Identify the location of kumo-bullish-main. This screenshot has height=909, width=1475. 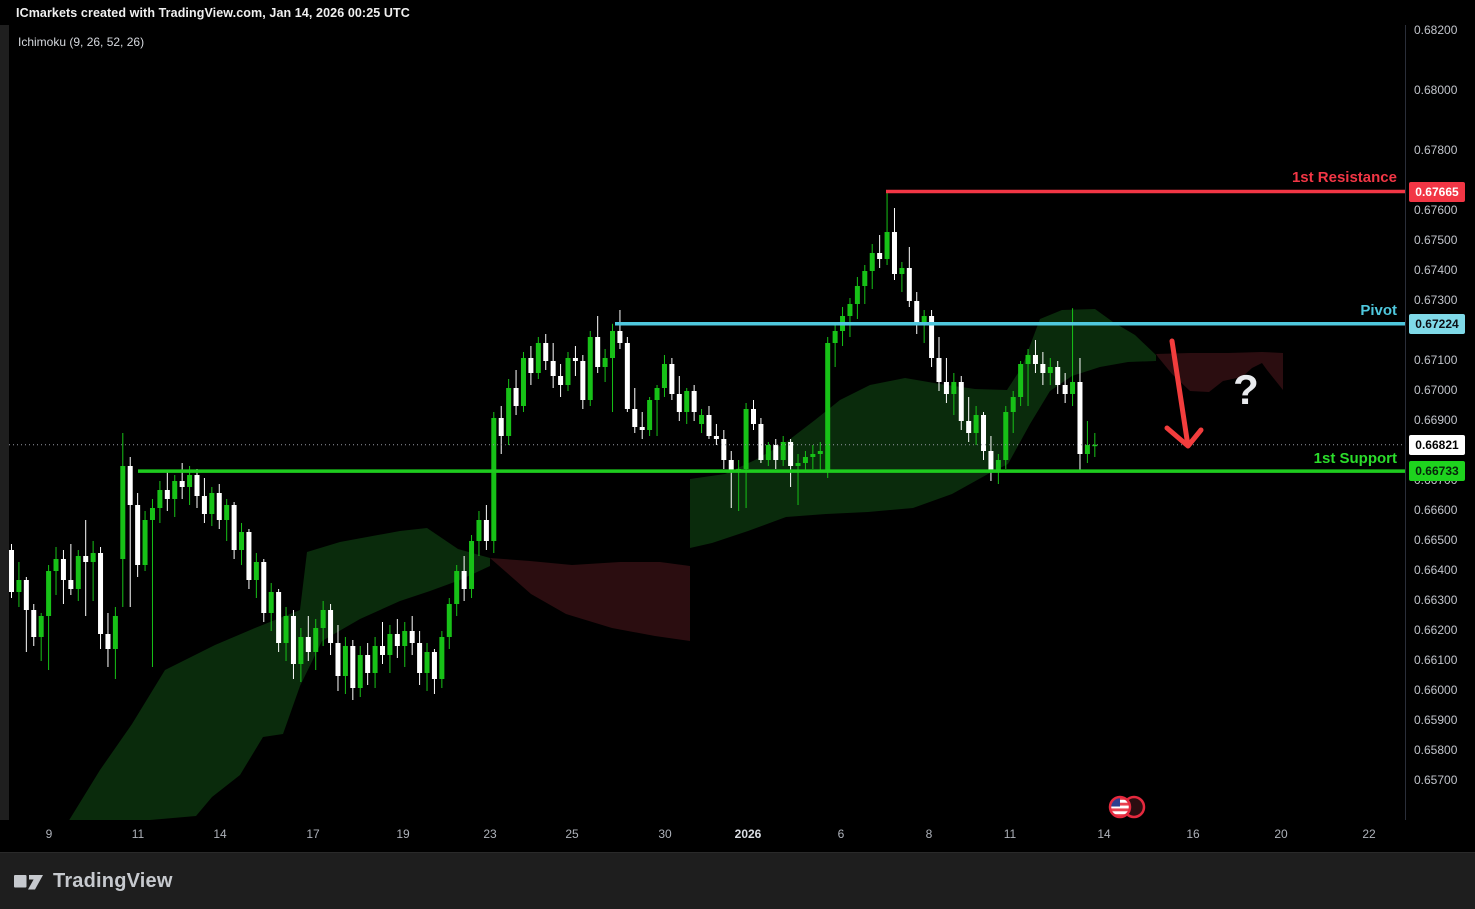
(923, 428).